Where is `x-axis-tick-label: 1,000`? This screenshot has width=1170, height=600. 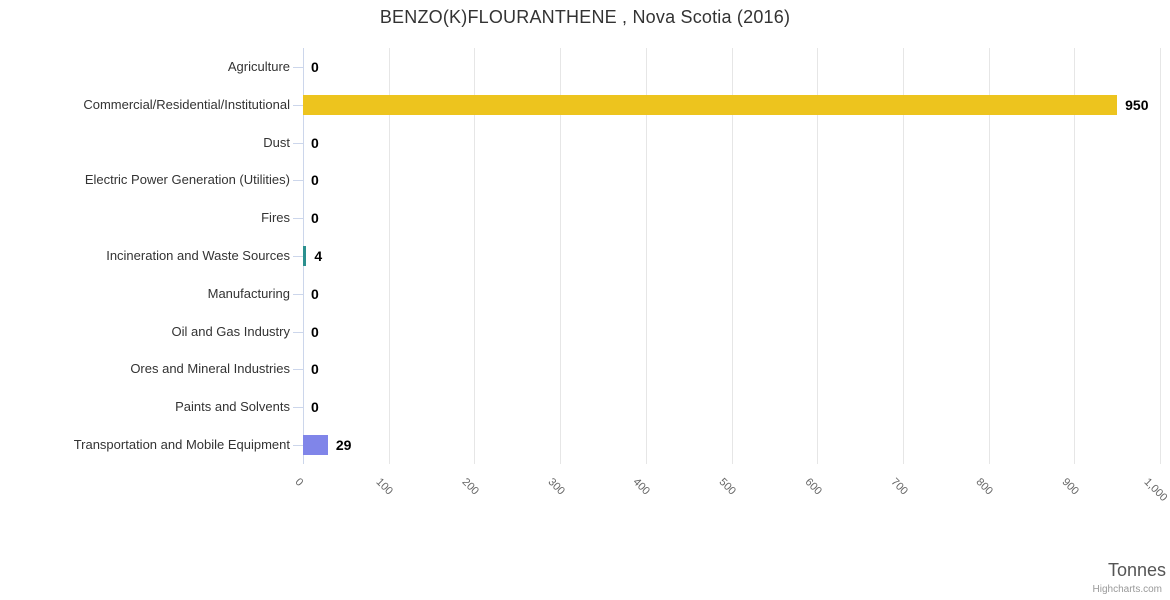
x-axis-tick-label: 1,000 is located at coordinates (1155, 490).